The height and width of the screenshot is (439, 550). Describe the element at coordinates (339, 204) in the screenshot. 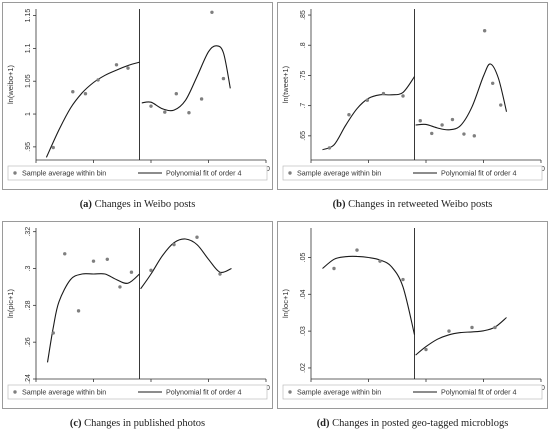

I see `caption-b-letter: (b)` at that location.